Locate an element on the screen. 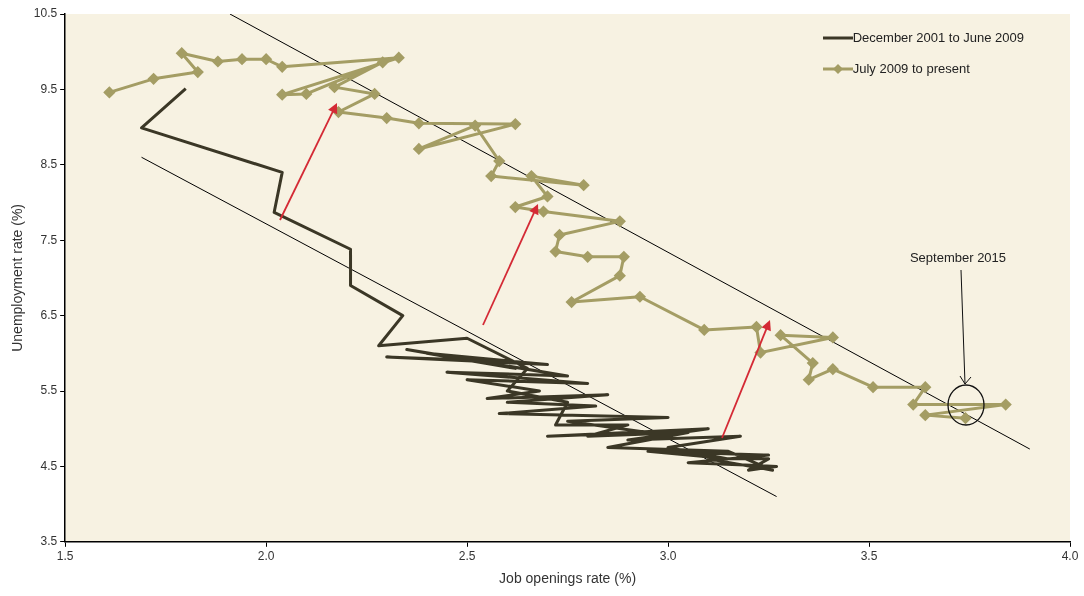 This screenshot has height=596, width=1084. y-tick-label: 7.5 is located at coordinates (49, 239).